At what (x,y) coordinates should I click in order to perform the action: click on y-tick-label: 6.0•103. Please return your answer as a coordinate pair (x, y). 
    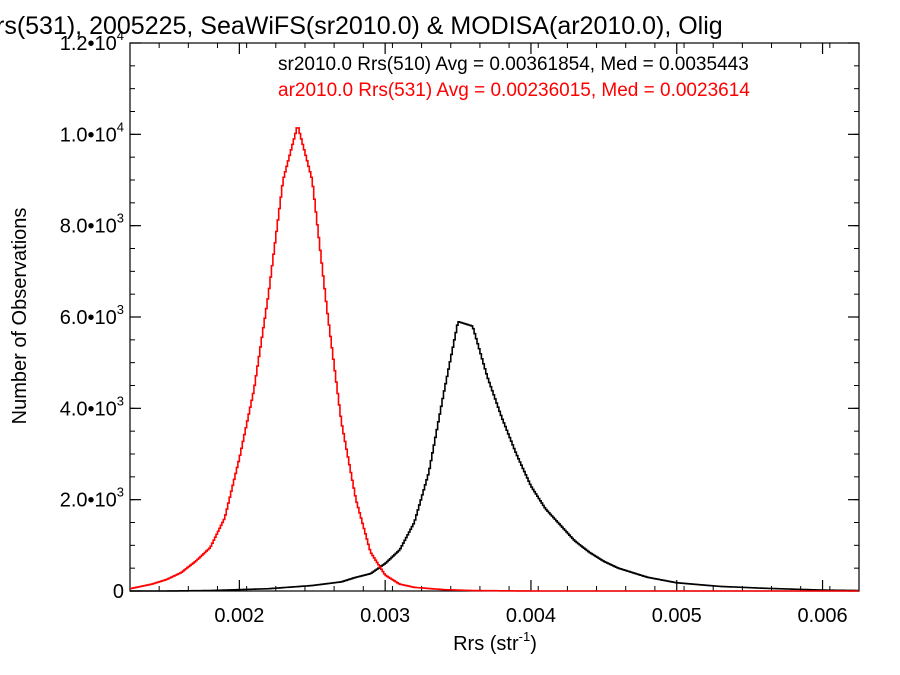
    Looking at the image, I should click on (92, 315).